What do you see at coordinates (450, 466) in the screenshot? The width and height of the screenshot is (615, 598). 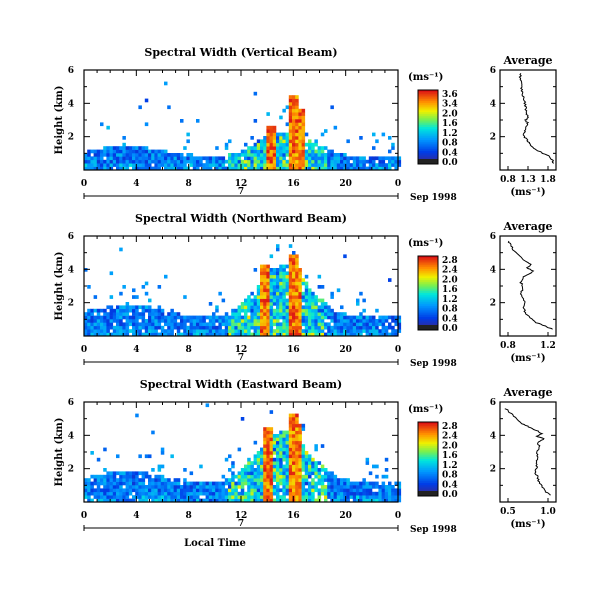 I see `colorbar-tick-label: 1.2` at bounding box center [450, 466].